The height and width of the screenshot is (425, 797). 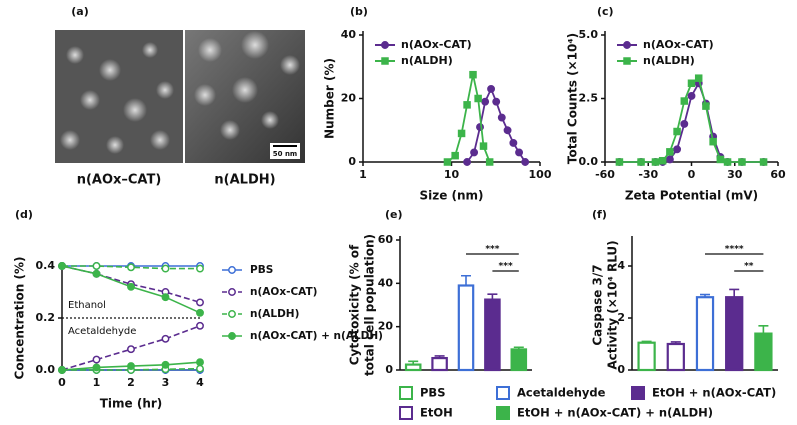 What do you see at coordinates (24, 214) in the screenshot?
I see `panel-label: (d)` at bounding box center [24, 214].